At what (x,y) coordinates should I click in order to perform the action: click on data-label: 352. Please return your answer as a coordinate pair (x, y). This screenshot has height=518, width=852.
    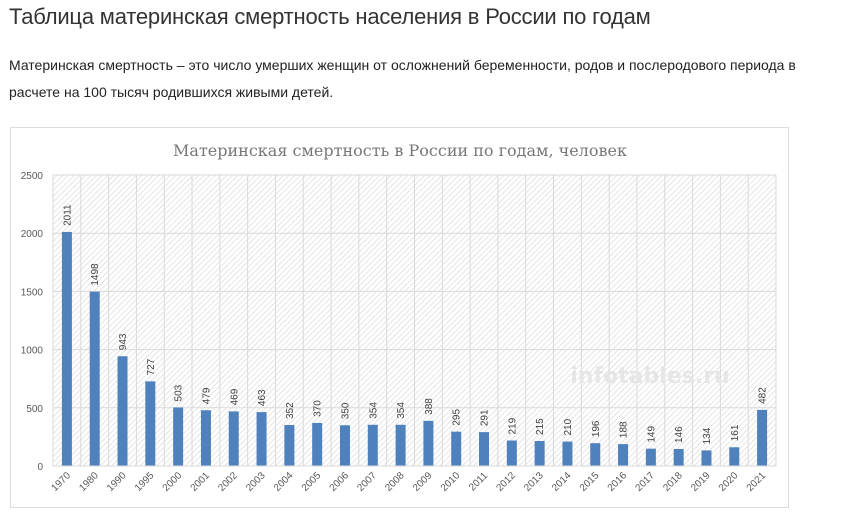
    Looking at the image, I should click on (290, 410).